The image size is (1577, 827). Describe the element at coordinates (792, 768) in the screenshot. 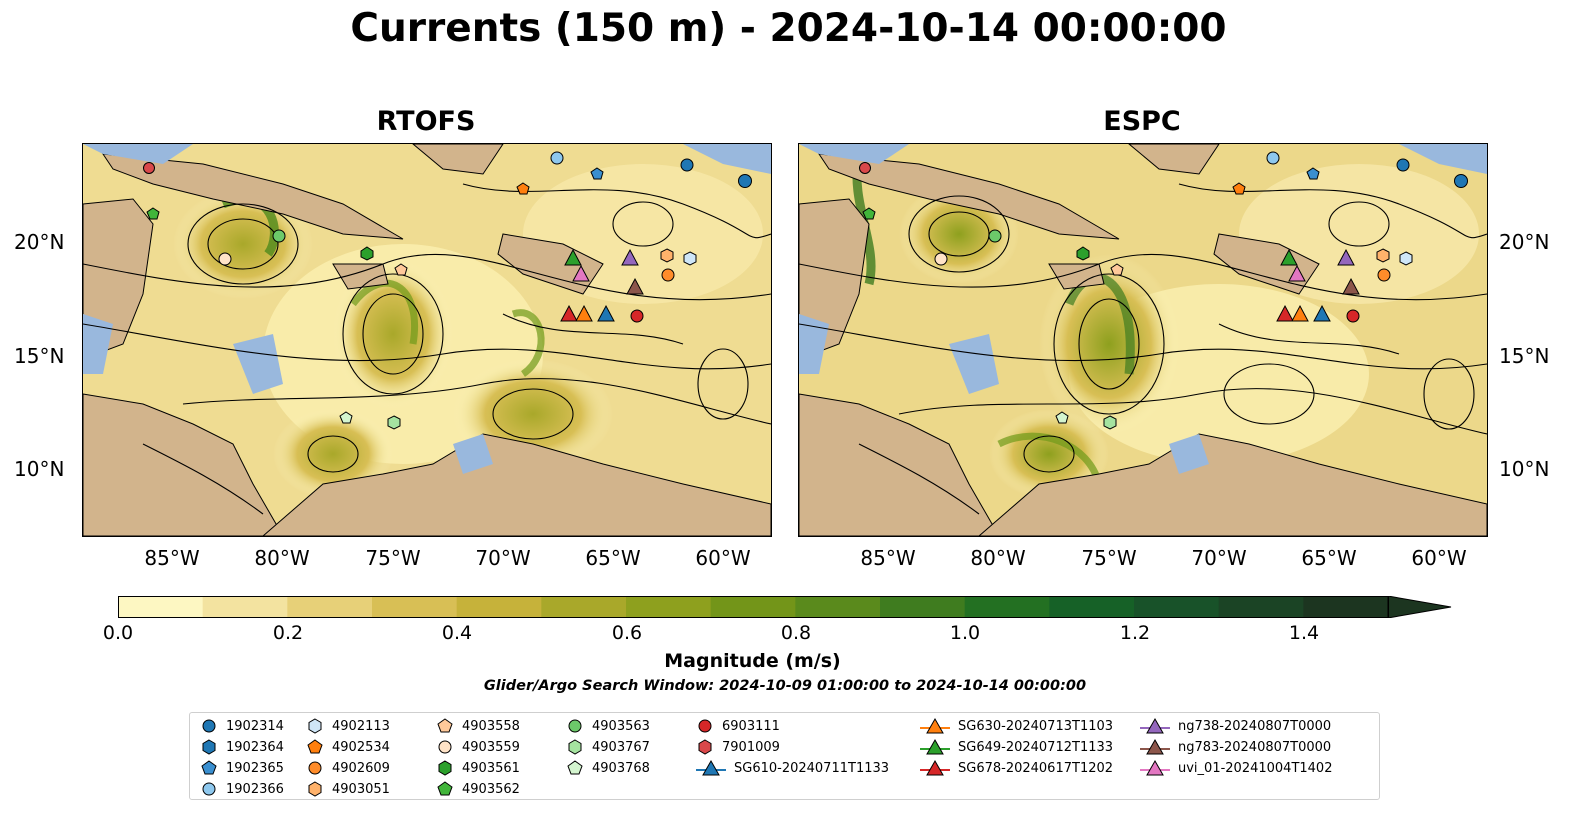

I see `legend-item: SG610-20240711T1133` at that location.